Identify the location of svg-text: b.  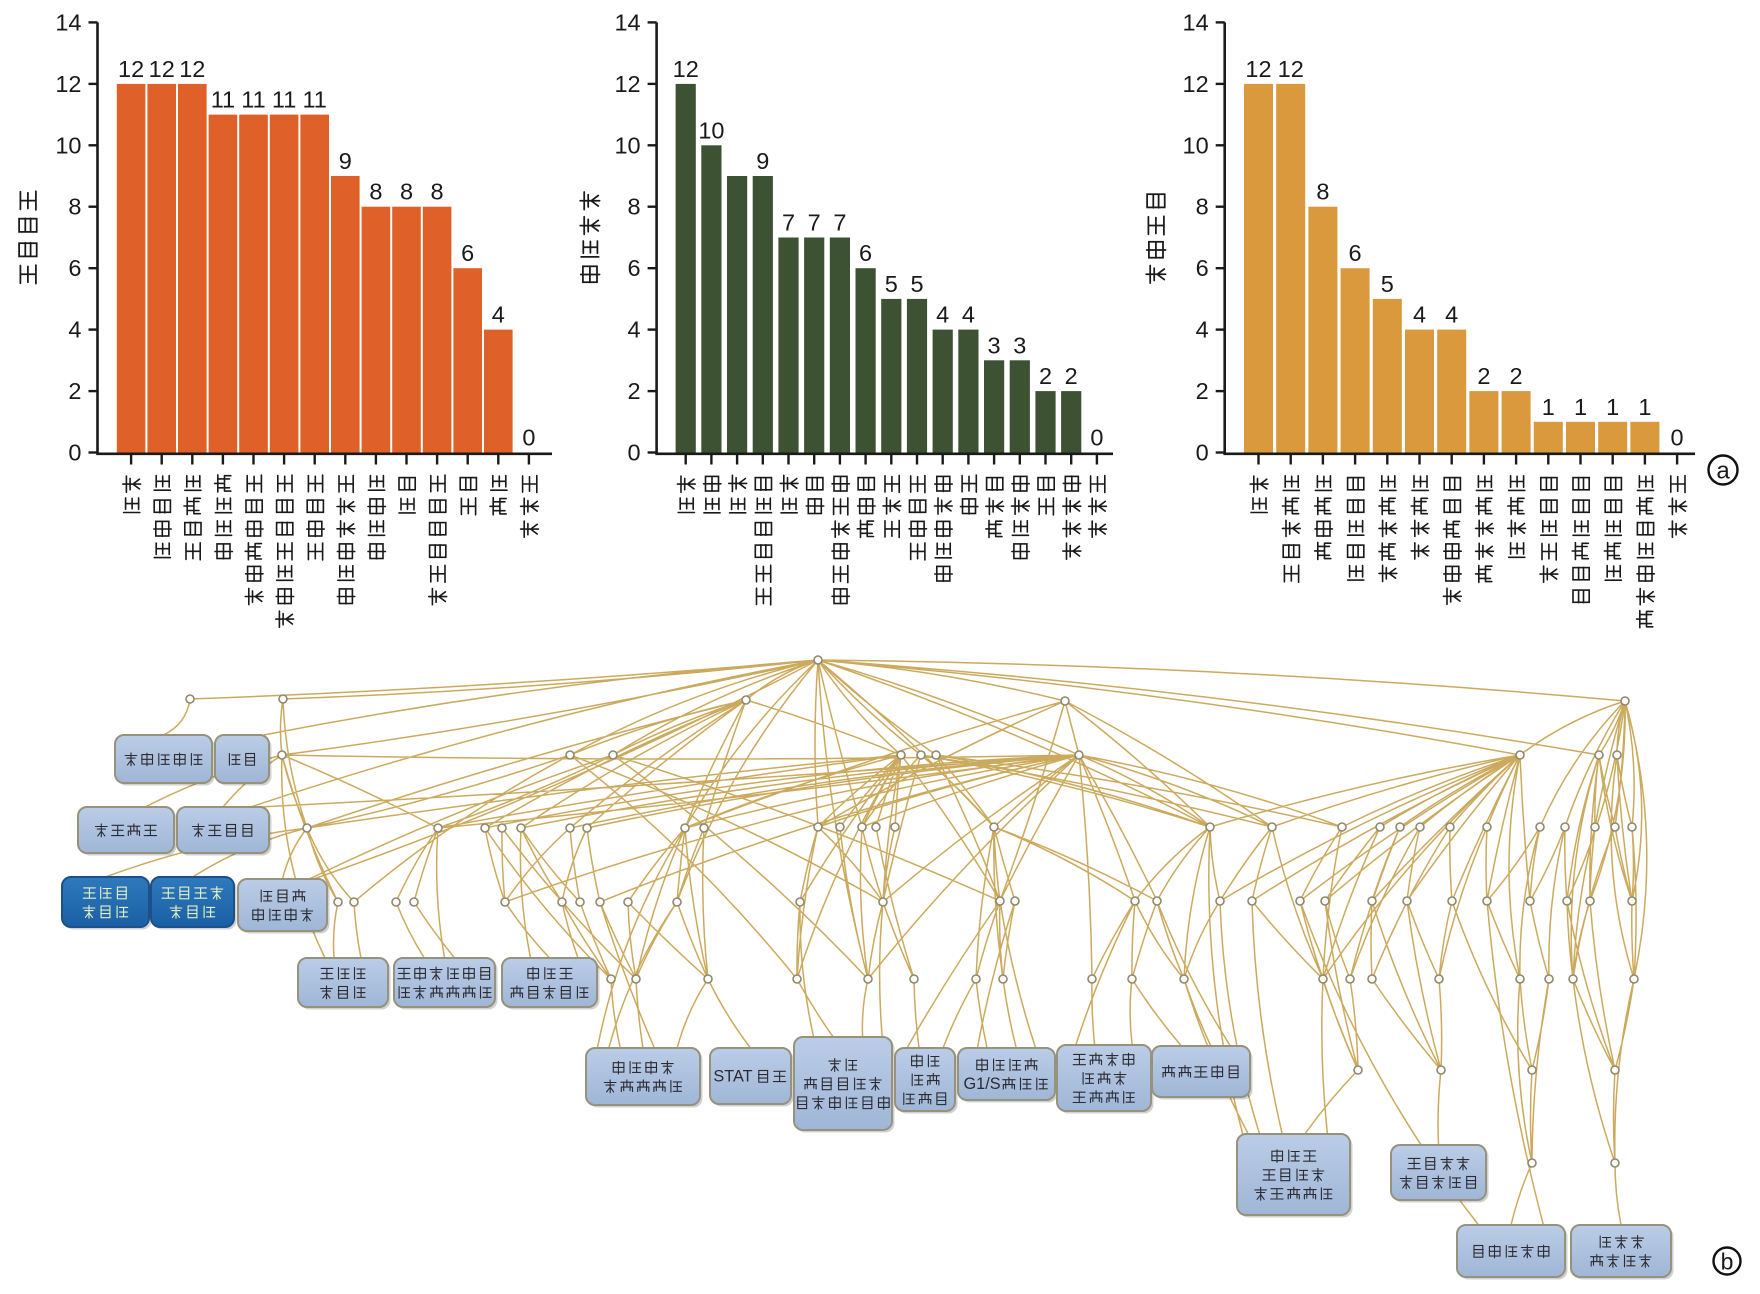
(1727, 1262).